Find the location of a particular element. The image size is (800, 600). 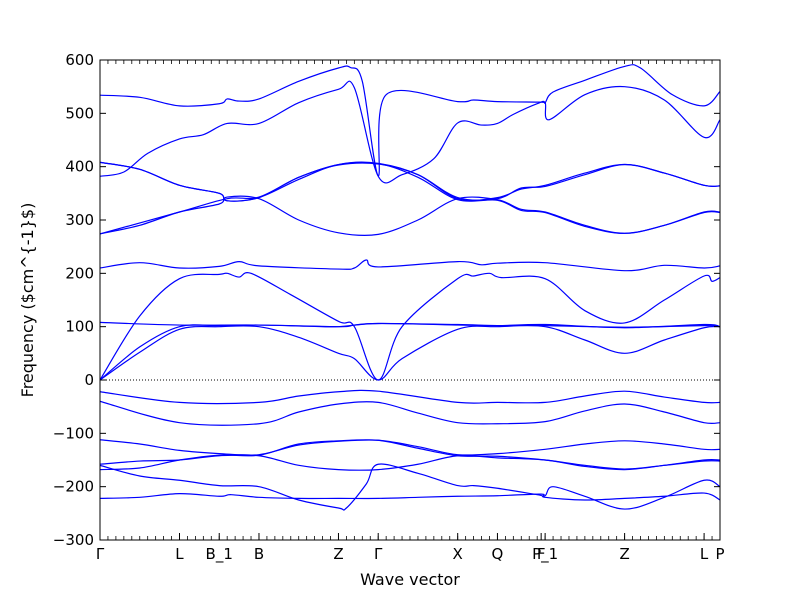

y-tick-label: 100 is located at coordinates (79, 327).